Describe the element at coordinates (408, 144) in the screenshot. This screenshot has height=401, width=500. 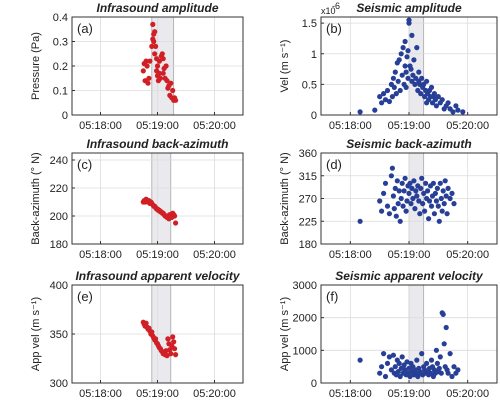
I see `panel-title: Seismic back-azimuth` at that location.